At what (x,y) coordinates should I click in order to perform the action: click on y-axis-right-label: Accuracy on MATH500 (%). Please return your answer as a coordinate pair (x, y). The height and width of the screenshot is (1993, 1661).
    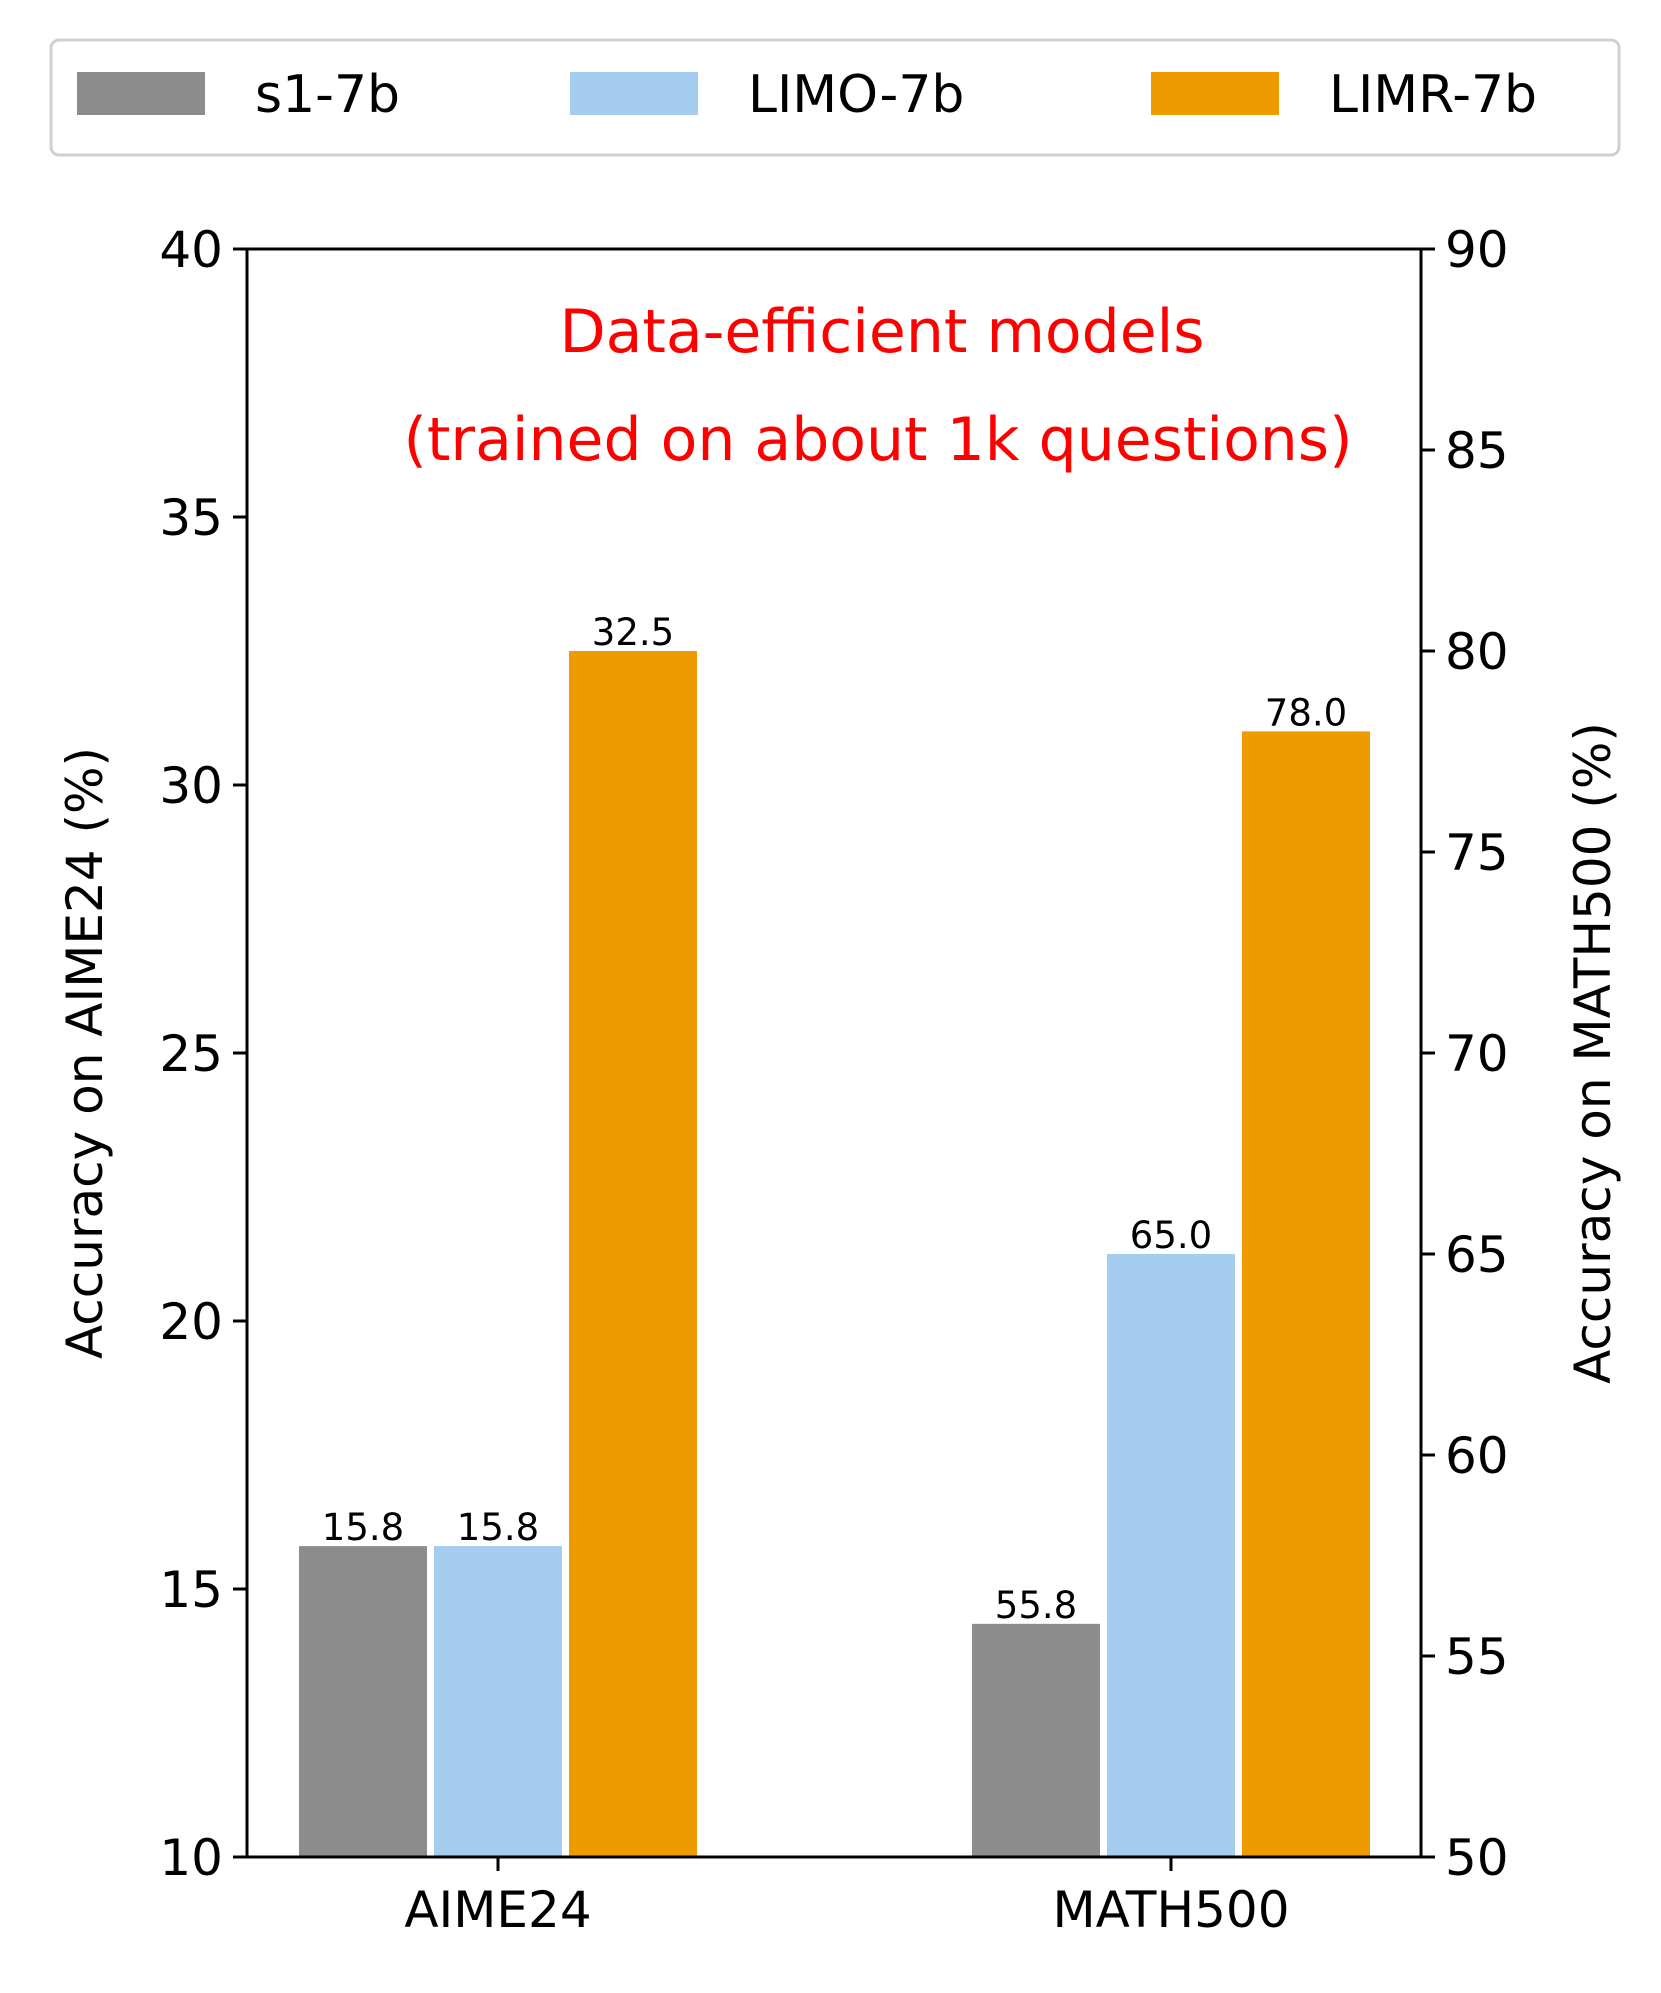
    Looking at the image, I should click on (1593, 1053).